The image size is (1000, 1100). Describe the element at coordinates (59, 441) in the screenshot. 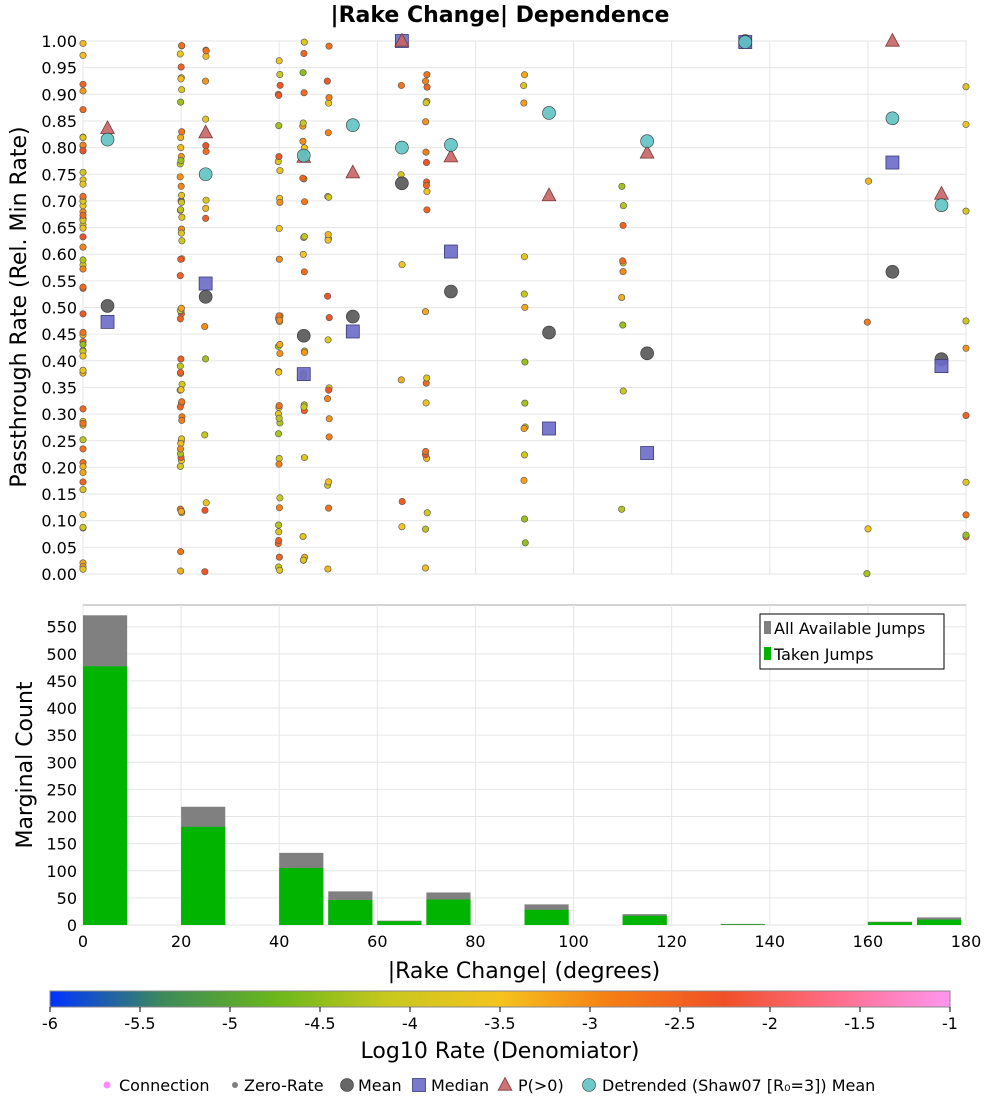

I see `scatter-y-tick-label: 0.25` at that location.